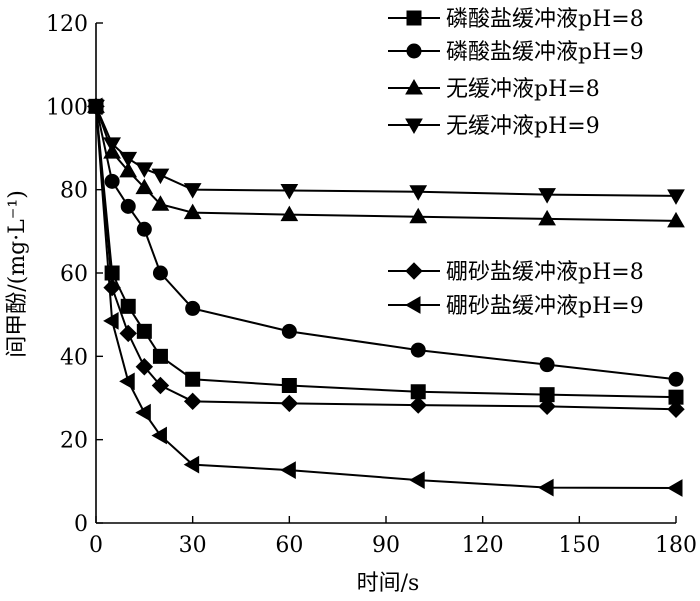 This screenshot has height=601, width=700. Describe the element at coordinates (74, 357) in the screenshot. I see `y-tick-label: 40` at that location.